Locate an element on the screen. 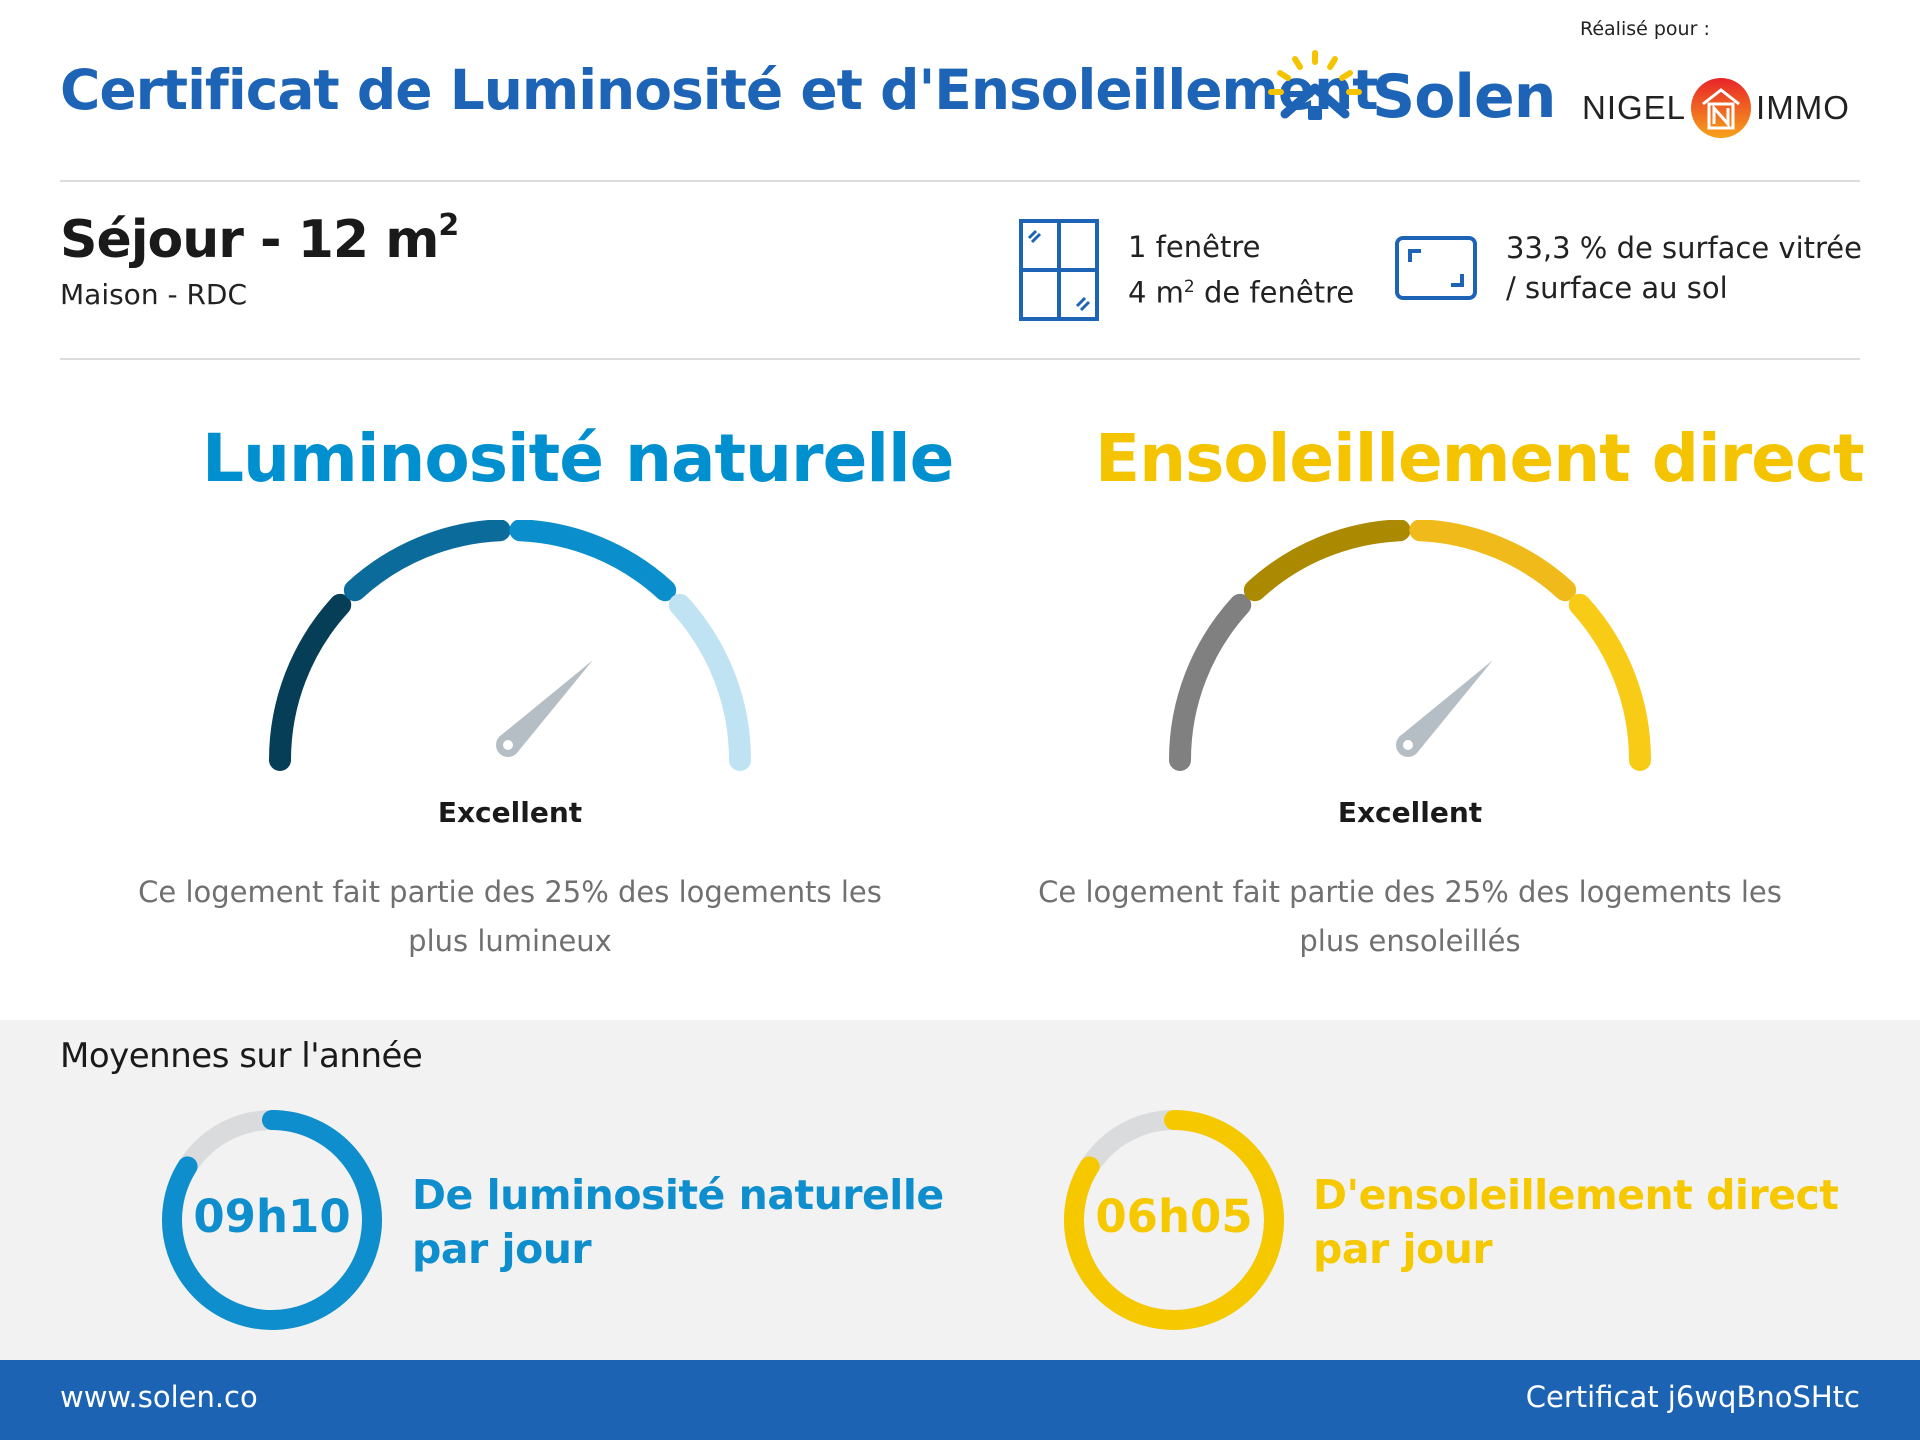 The width and height of the screenshot is (1920, 1440). solen-logo-icon is located at coordinates (1315, 85).